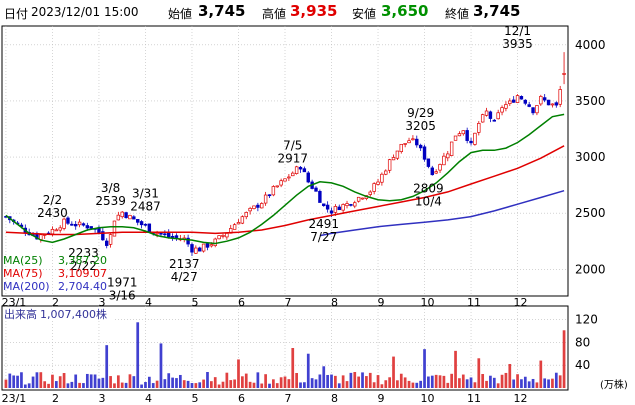 The height and width of the screenshot is (405, 635). What do you see at coordinates (274, 14) in the screenshot?
I see `high-label: 高値` at bounding box center [274, 14].